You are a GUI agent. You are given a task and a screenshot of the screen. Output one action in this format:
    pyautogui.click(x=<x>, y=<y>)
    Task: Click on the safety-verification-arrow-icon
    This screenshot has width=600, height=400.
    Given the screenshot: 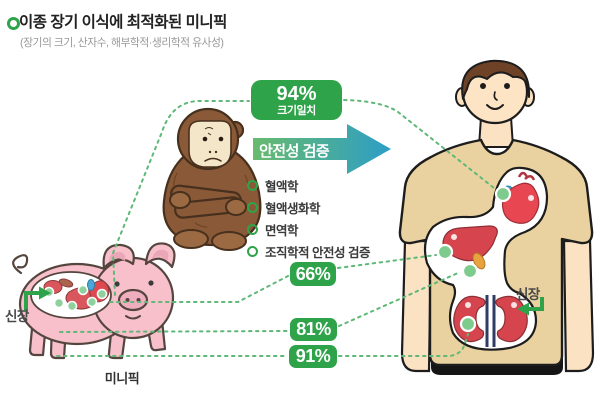 What is the action you would take?
    pyautogui.click(x=322, y=149)
    